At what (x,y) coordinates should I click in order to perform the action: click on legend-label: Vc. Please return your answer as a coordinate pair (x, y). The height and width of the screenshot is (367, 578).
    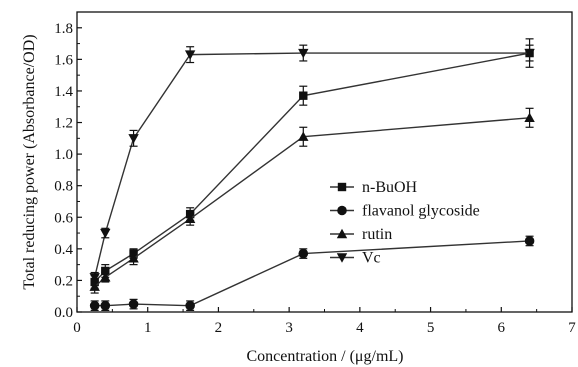
    Looking at the image, I should click on (371, 258).